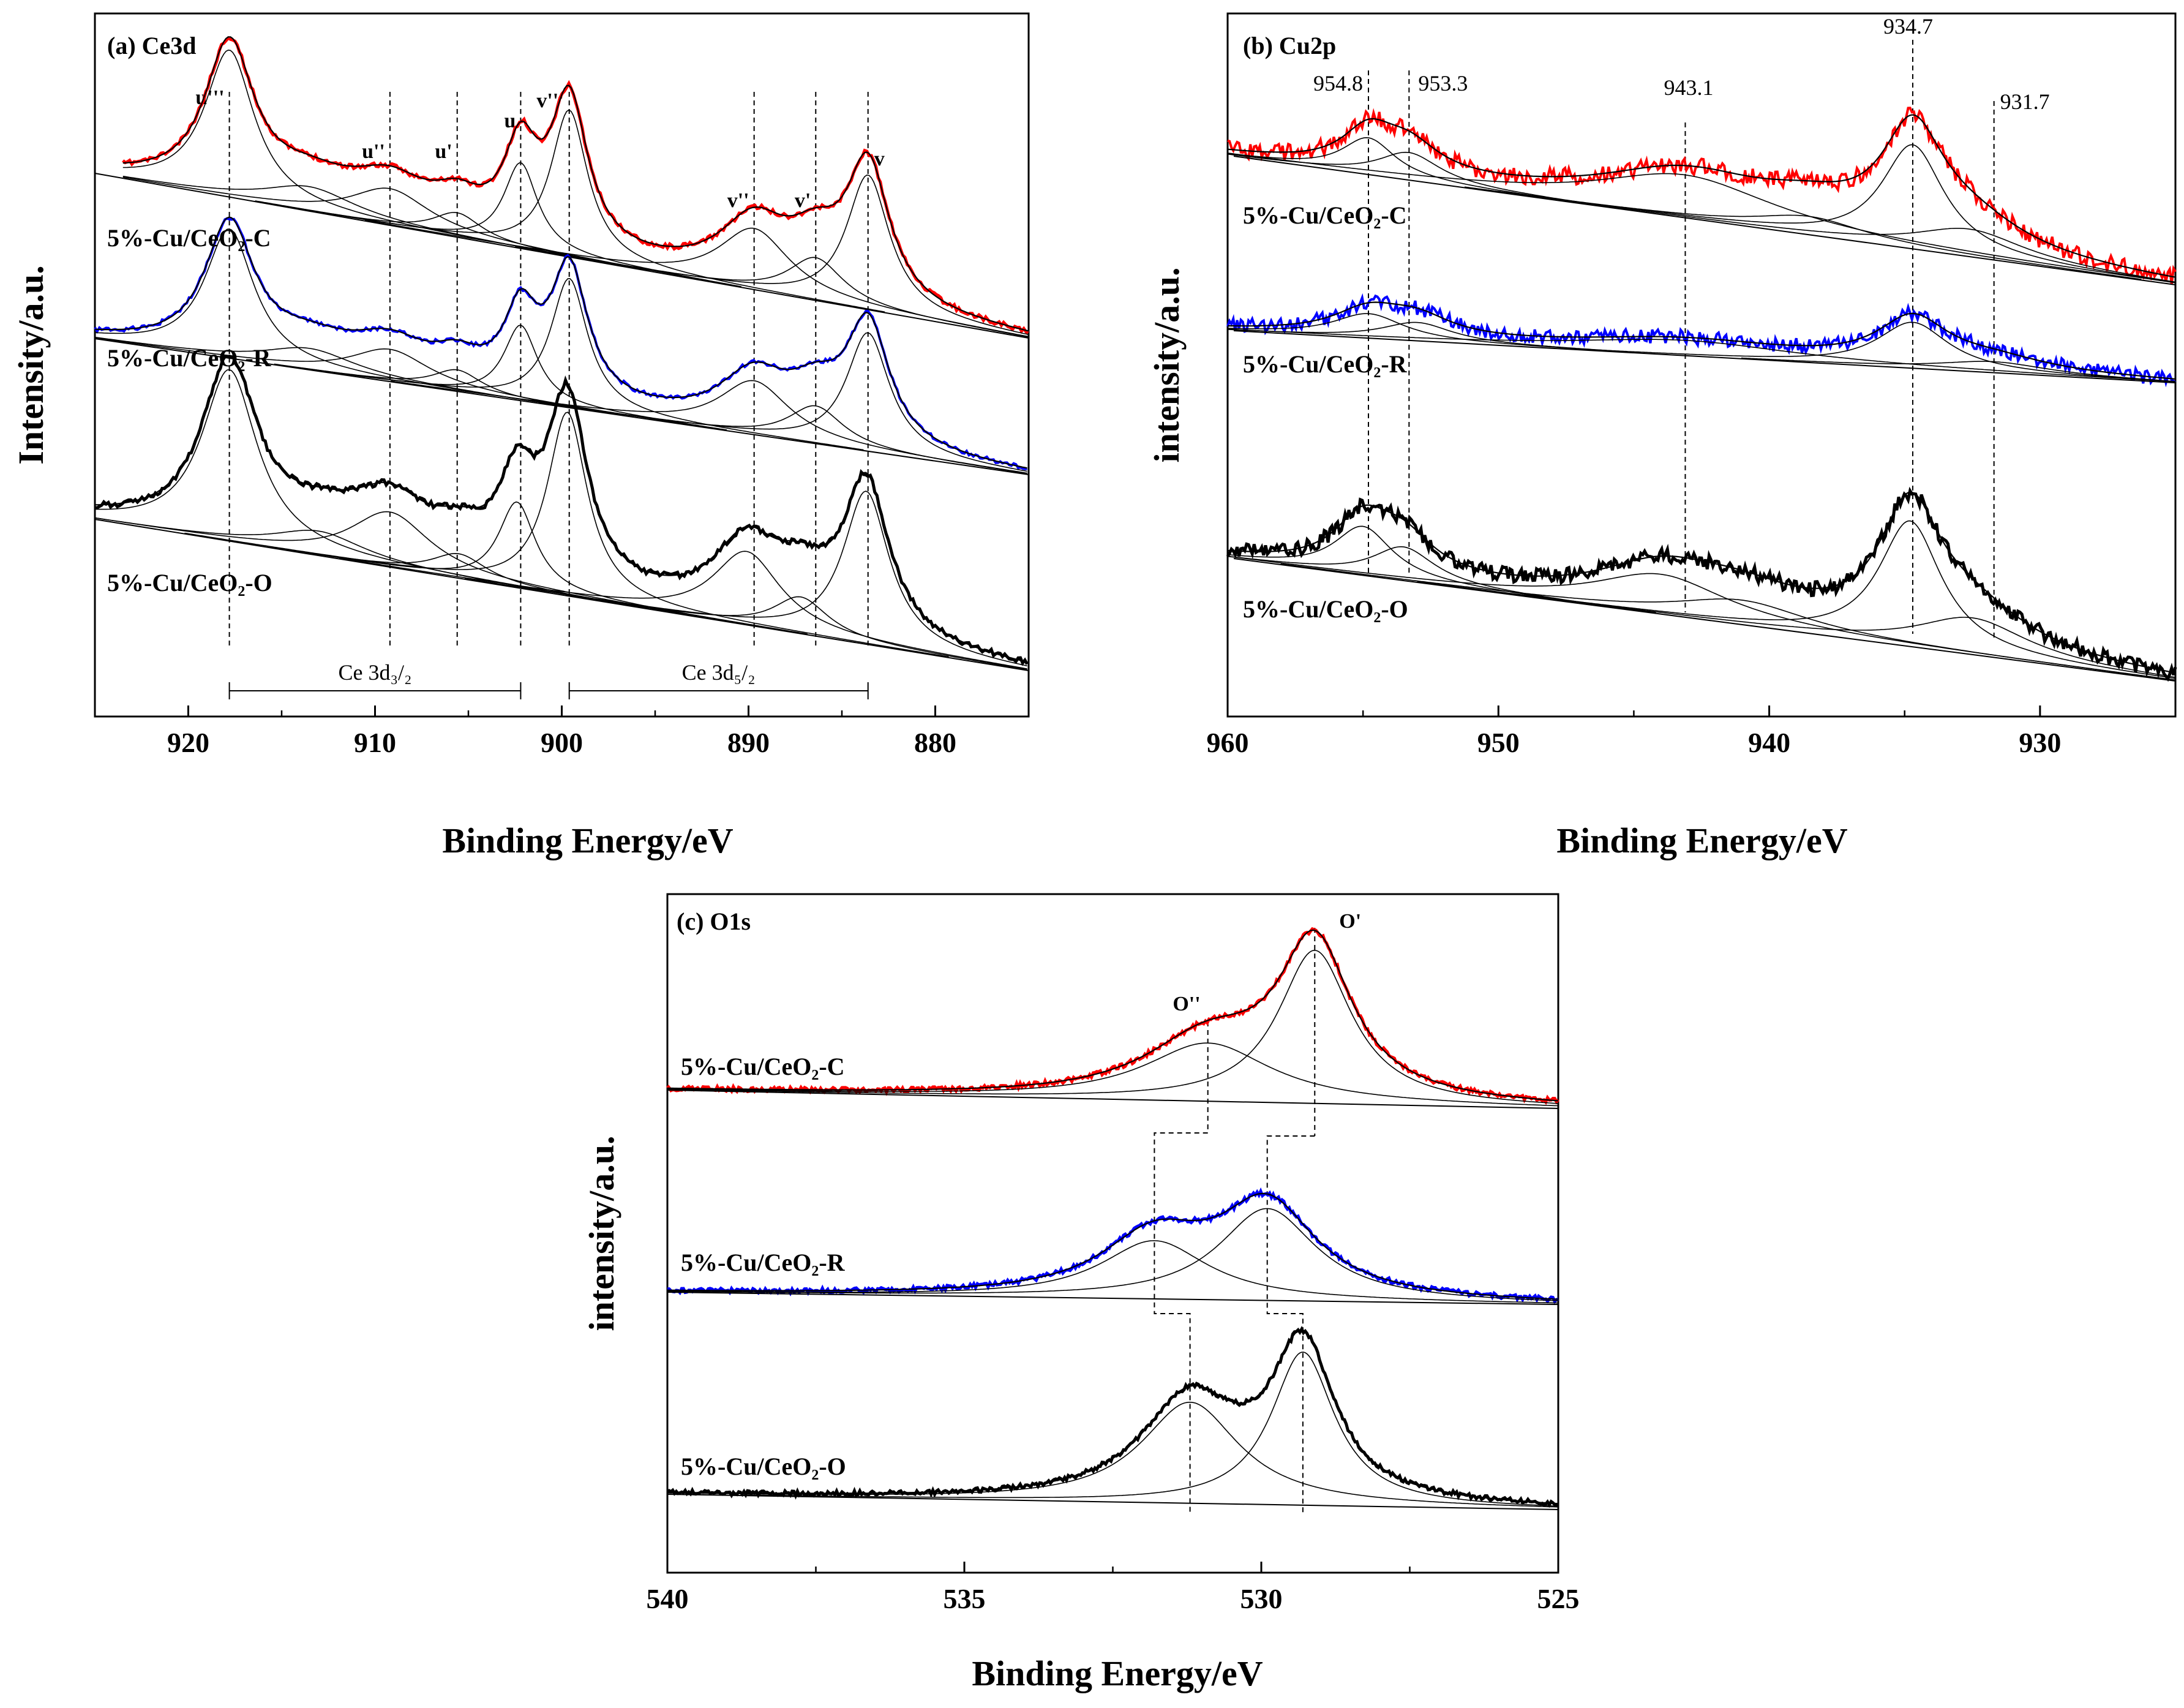 The height and width of the screenshot is (1708, 2184). I want to click on panel-b-series-label-o: 5%-Cu/CeO₂-O, so click(1325, 609).